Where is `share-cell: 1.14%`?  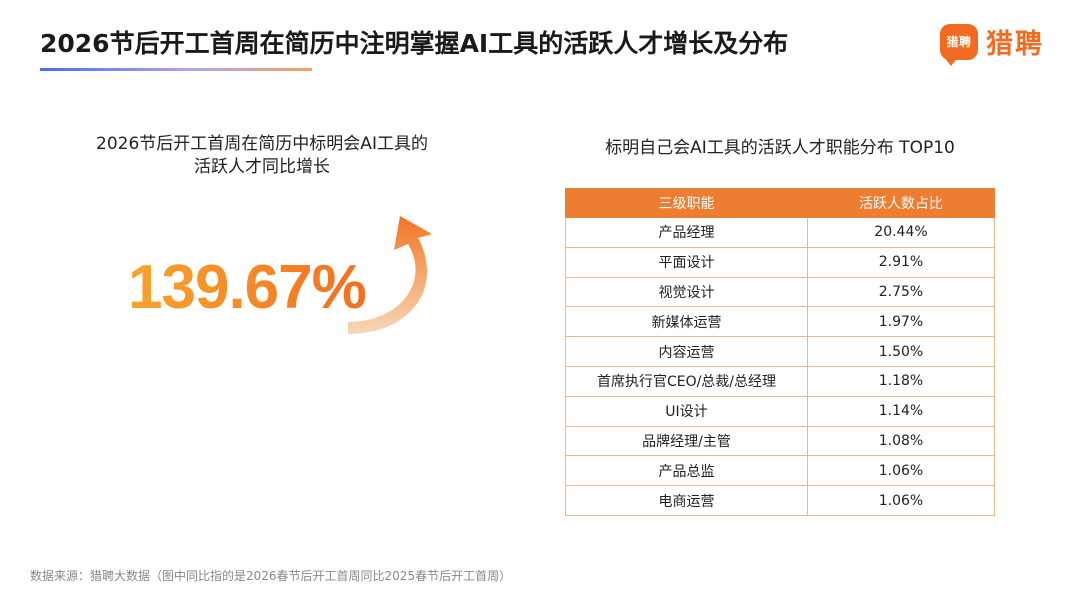 share-cell: 1.14% is located at coordinates (901, 411).